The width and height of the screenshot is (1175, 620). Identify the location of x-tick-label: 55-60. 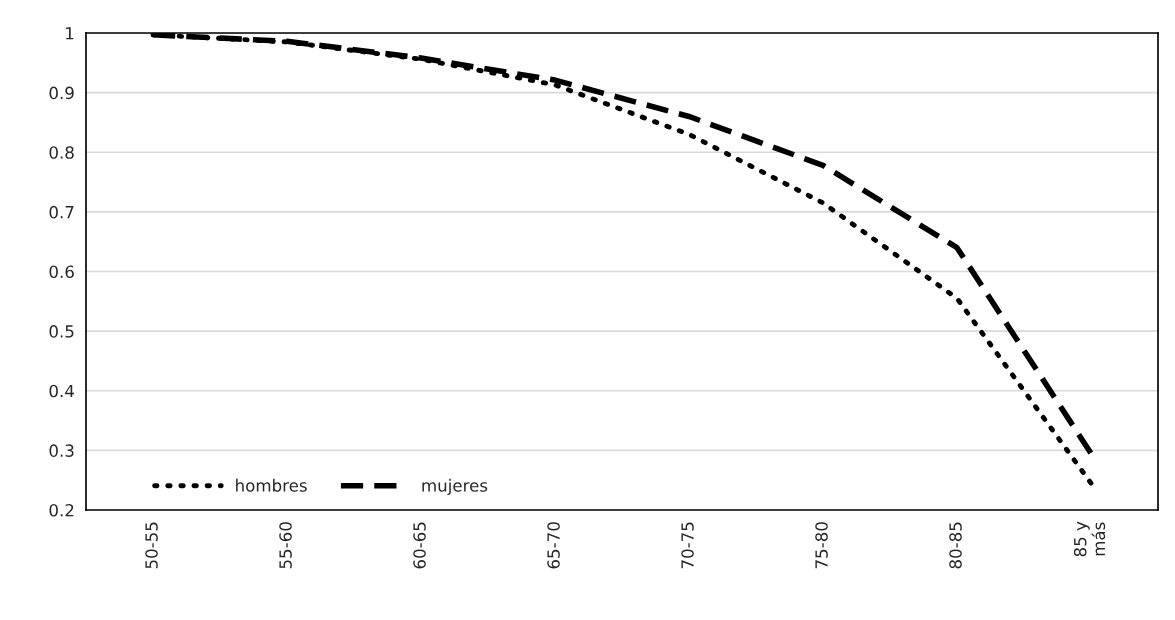
(285, 545).